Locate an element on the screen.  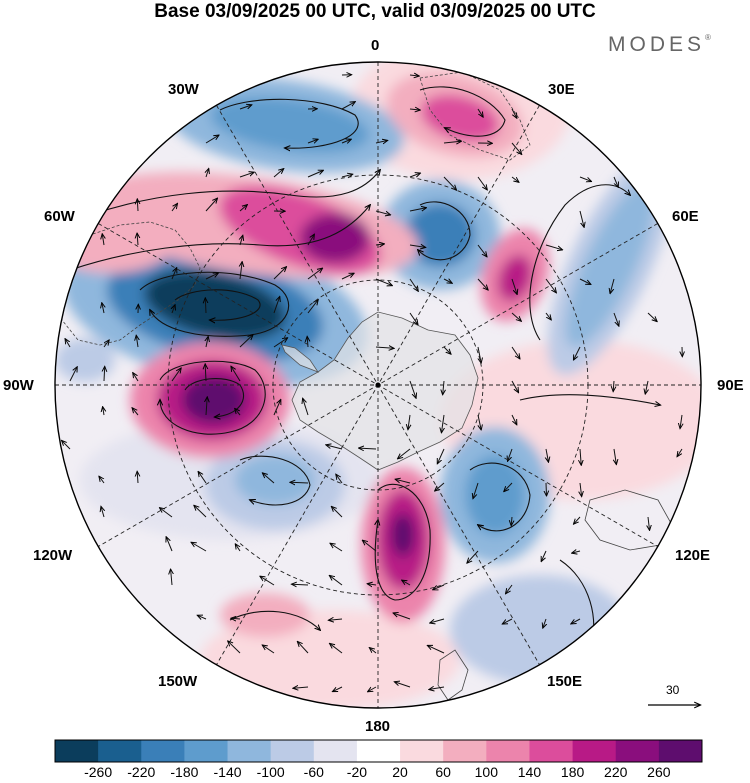
lon-label-90e: 90E is located at coordinates (730, 385).